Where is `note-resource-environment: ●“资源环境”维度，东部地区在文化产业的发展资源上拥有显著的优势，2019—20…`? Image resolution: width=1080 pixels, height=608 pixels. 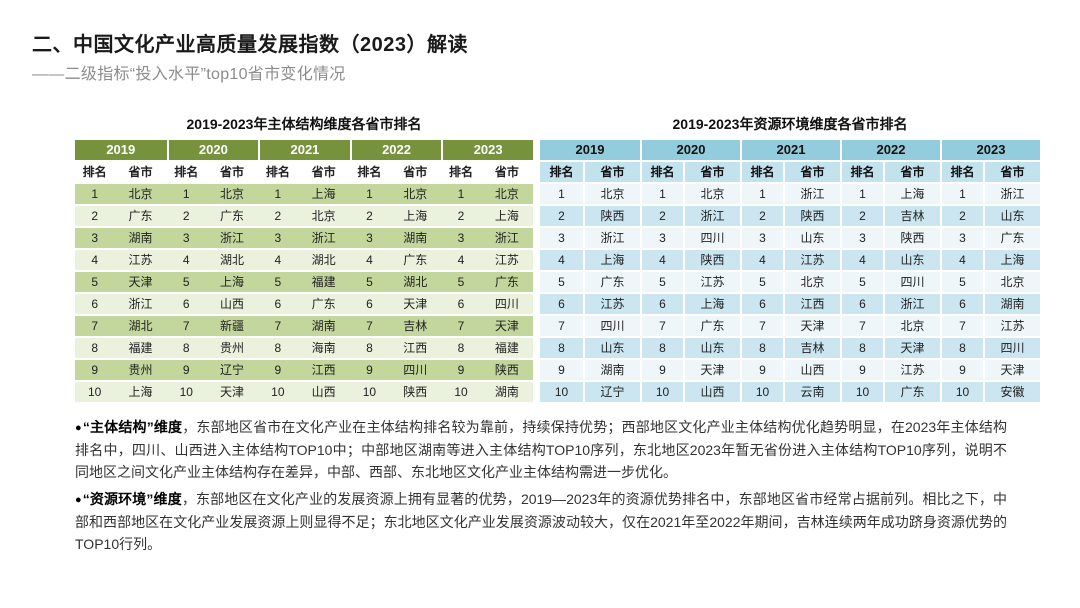 note-resource-environment: ●“资源环境”维度，东部地区在文化产业的发展资源上拥有显著的优势，2019—20… is located at coordinates (541, 521).